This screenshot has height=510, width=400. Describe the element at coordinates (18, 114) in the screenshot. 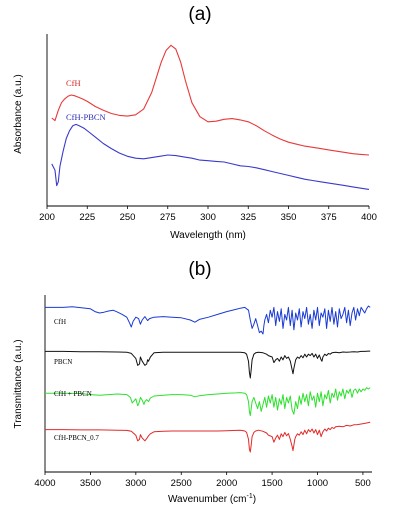

I see `panel-a-y-axis-title: Absorbance (a.u.)` at that location.